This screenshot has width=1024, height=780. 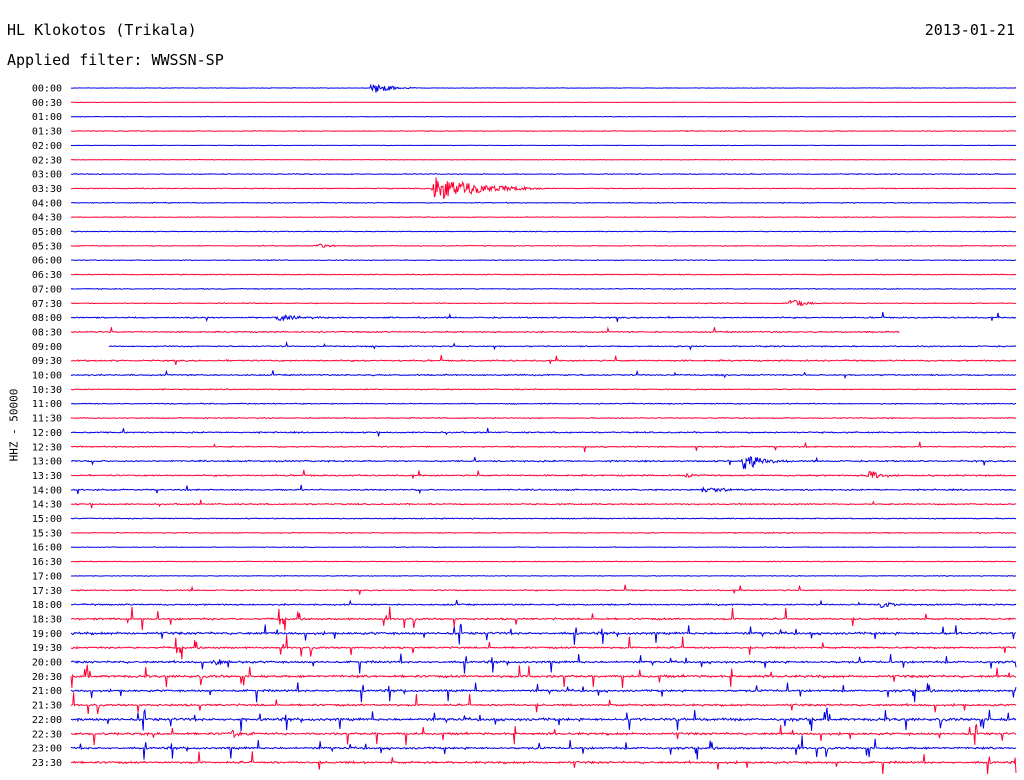 I want to click on time-label: 10:00, so click(x=47, y=376).